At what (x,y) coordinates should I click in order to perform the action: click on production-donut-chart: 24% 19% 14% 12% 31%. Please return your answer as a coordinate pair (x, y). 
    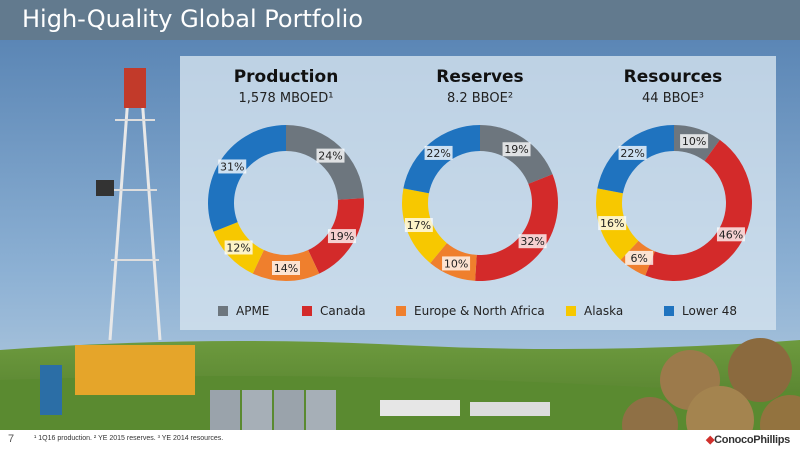
    Looking at the image, I should click on (286, 203).